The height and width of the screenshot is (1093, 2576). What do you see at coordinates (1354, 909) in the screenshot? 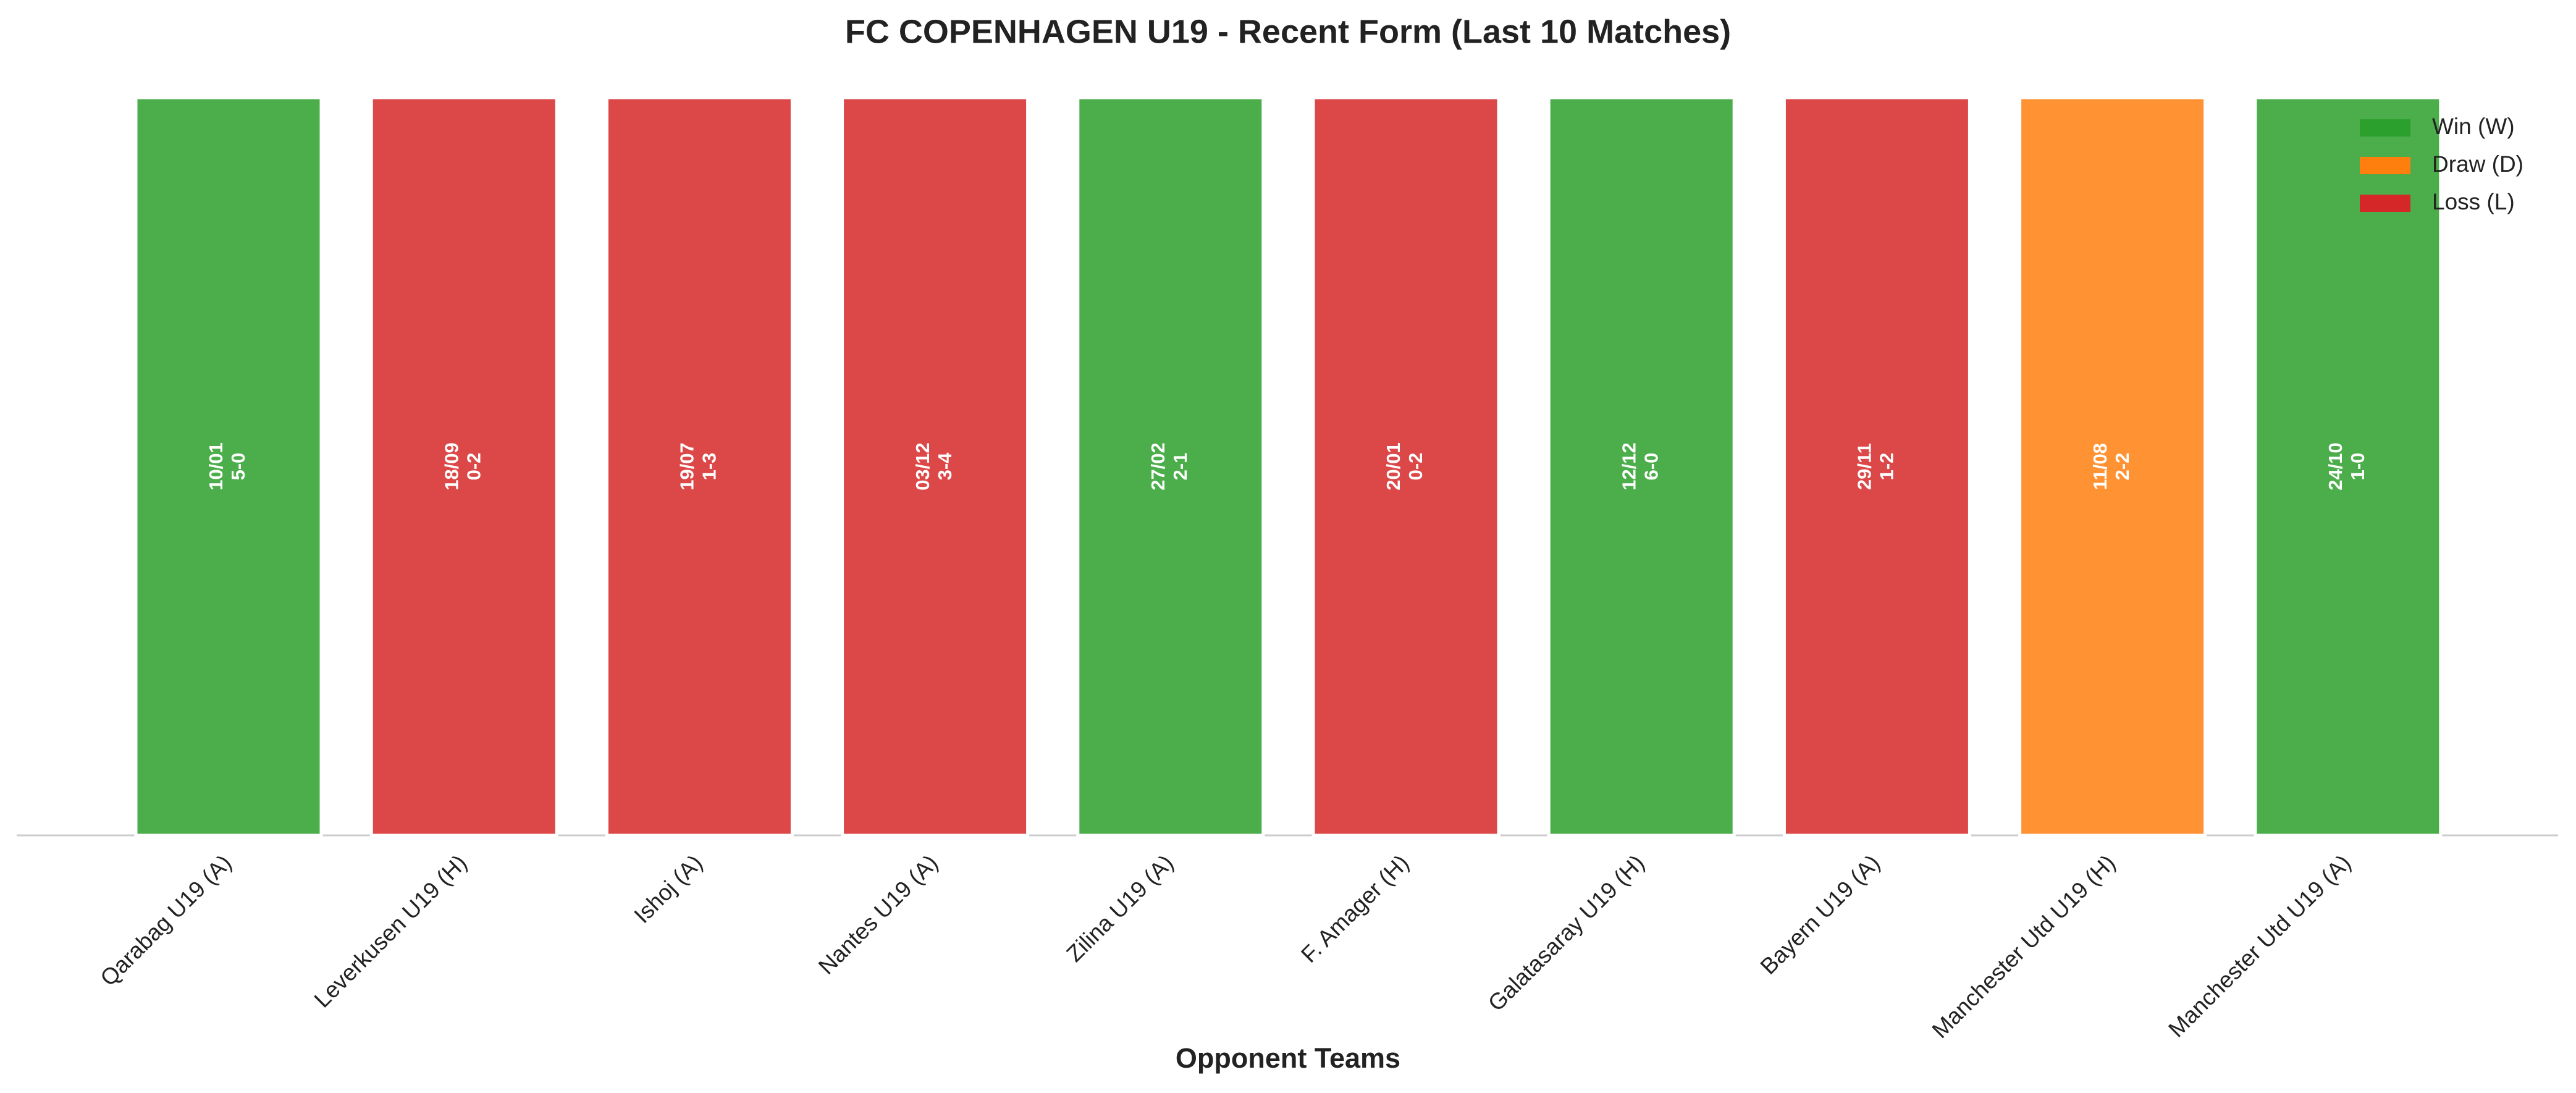
I see `x-tick-label: F. Amager (H)` at bounding box center [1354, 909].